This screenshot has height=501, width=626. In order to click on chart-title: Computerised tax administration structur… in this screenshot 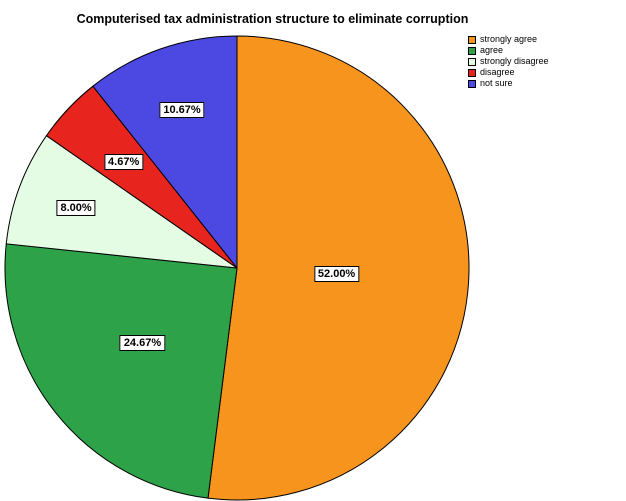, I will do `click(272, 19)`.